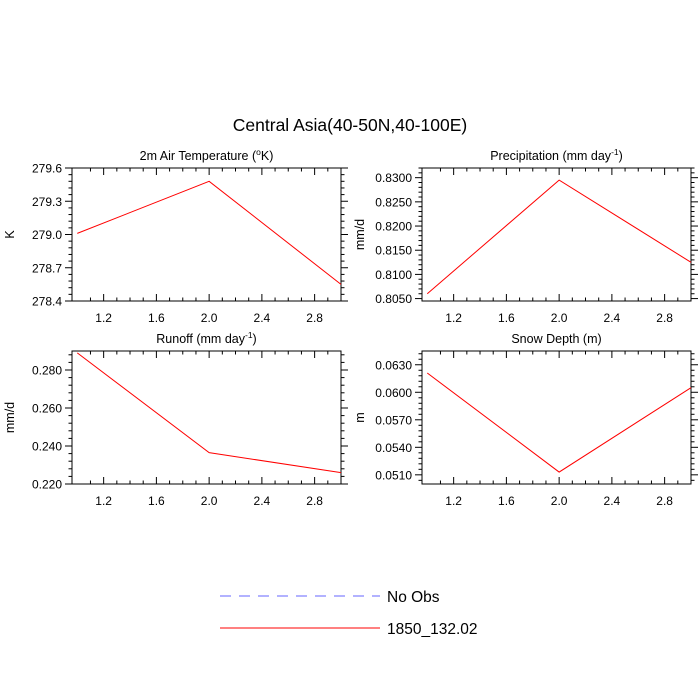 The width and height of the screenshot is (700, 700). Describe the element at coordinates (262, 501) in the screenshot. I see `runoff-xtick-label: 2.4` at that location.